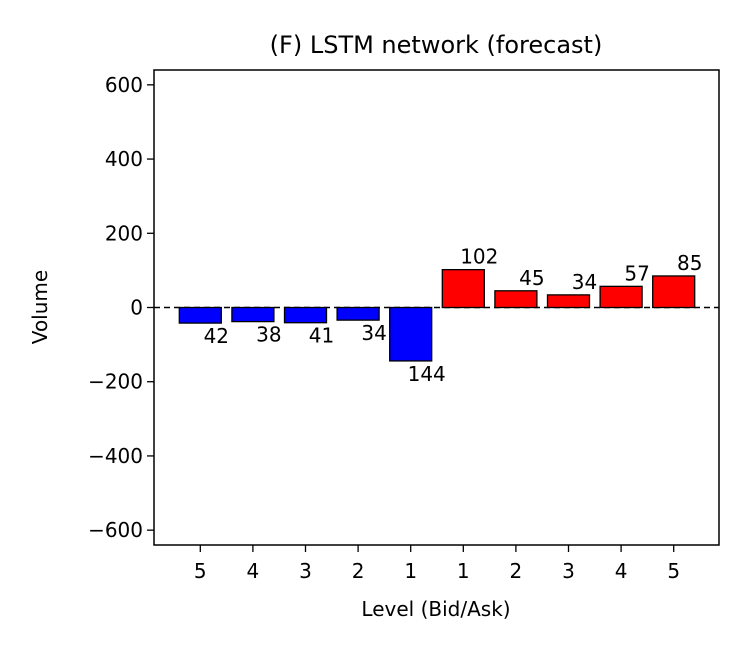 This screenshot has height=659, width=747. What do you see at coordinates (689, 263) in the screenshot?
I see `data-label: 85` at bounding box center [689, 263].